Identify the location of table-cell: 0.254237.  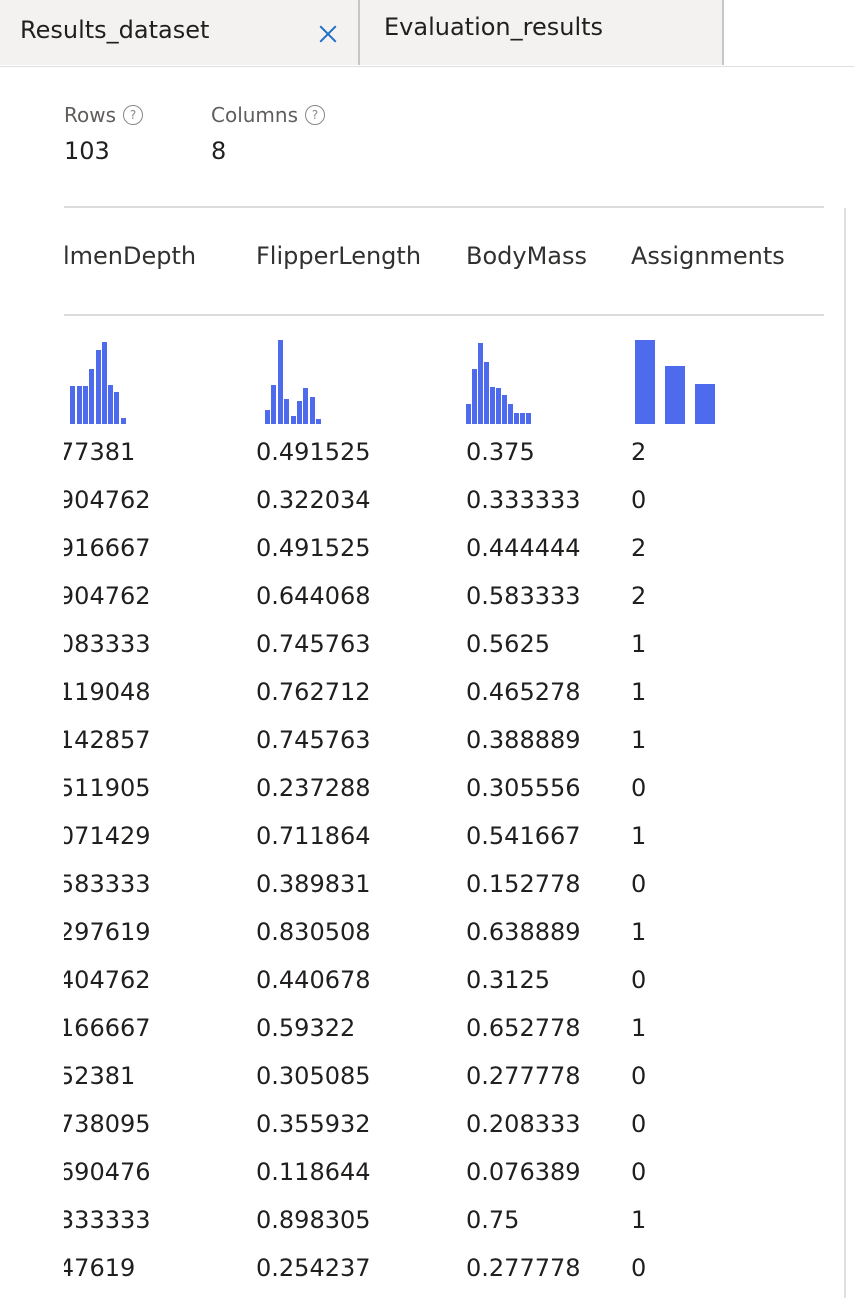
(313, 1268).